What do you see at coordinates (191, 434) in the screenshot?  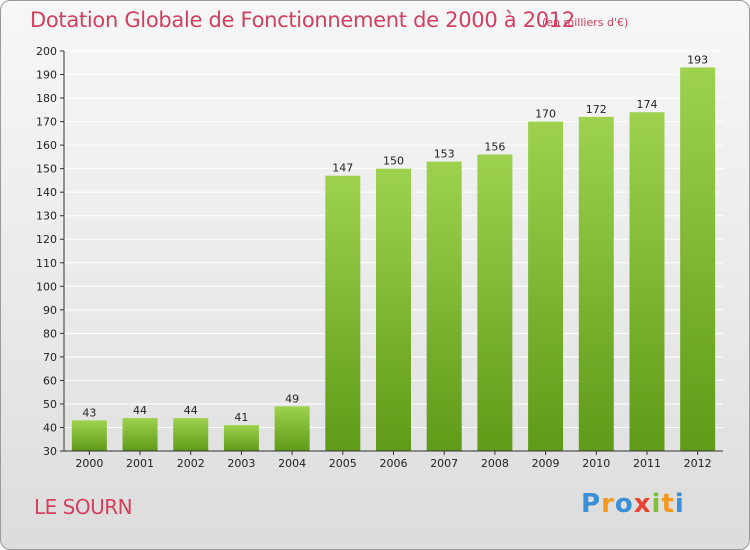 I see `bar-2002` at bounding box center [191, 434].